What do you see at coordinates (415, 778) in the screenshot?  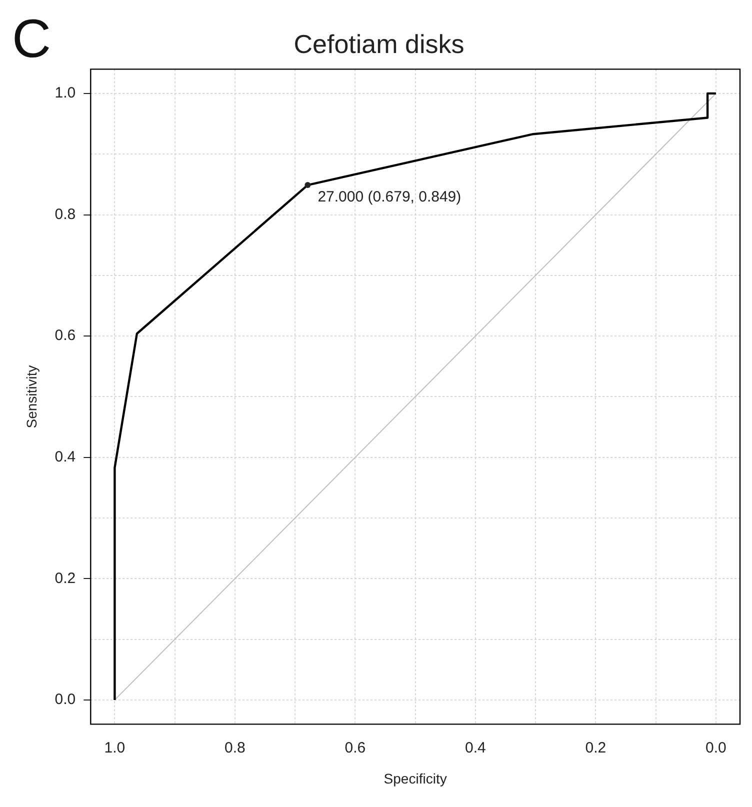 I see `x-axis-title: Specificity` at bounding box center [415, 778].